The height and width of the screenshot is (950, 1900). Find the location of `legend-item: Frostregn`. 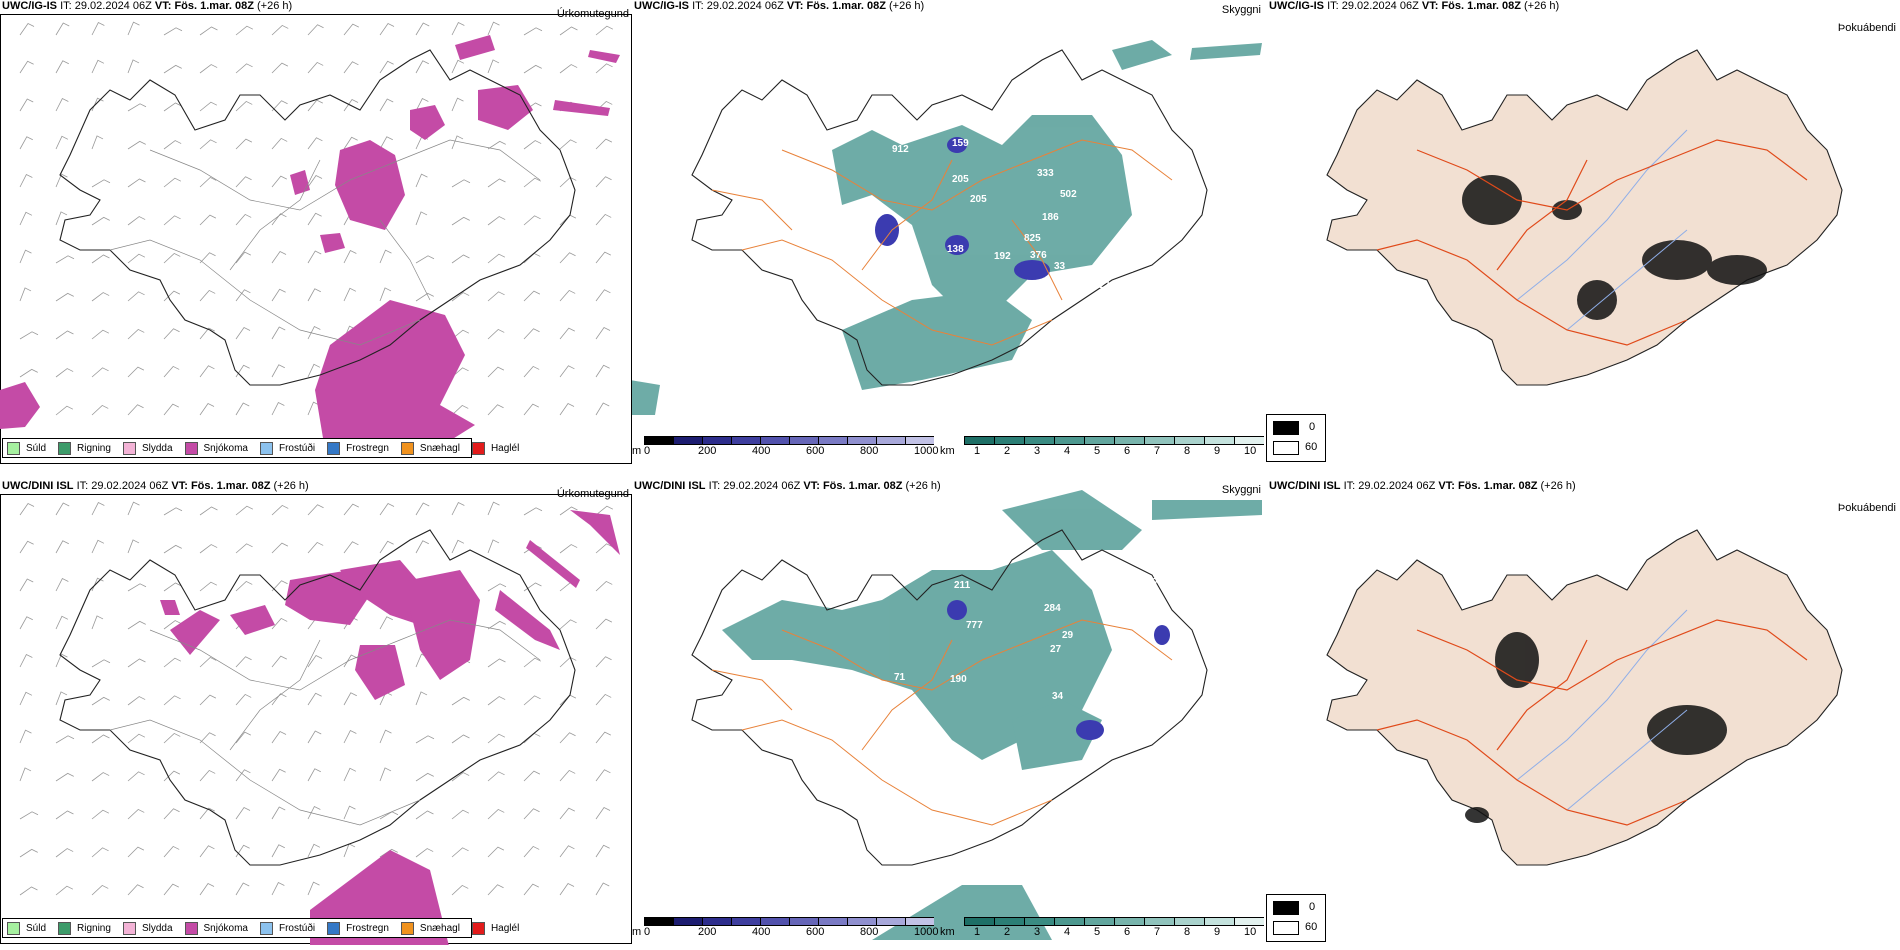

legend-item: Frostregn is located at coordinates (358, 928).